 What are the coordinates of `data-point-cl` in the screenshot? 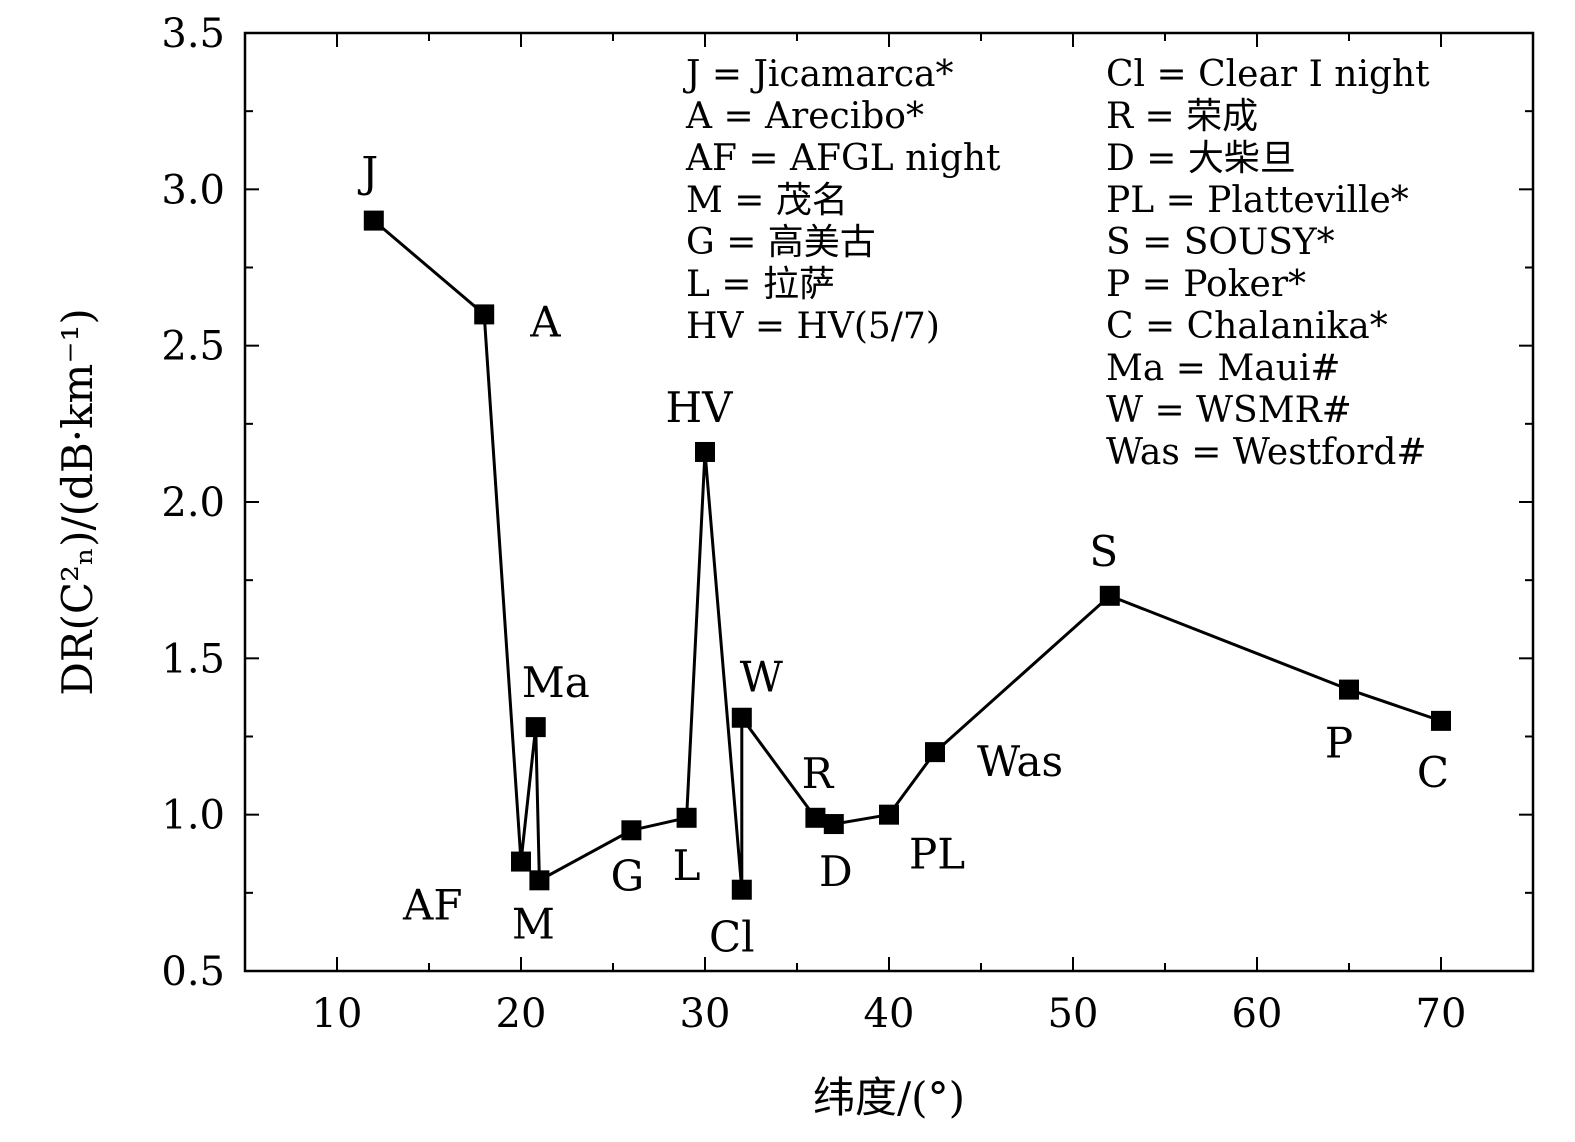 It's located at (741, 889).